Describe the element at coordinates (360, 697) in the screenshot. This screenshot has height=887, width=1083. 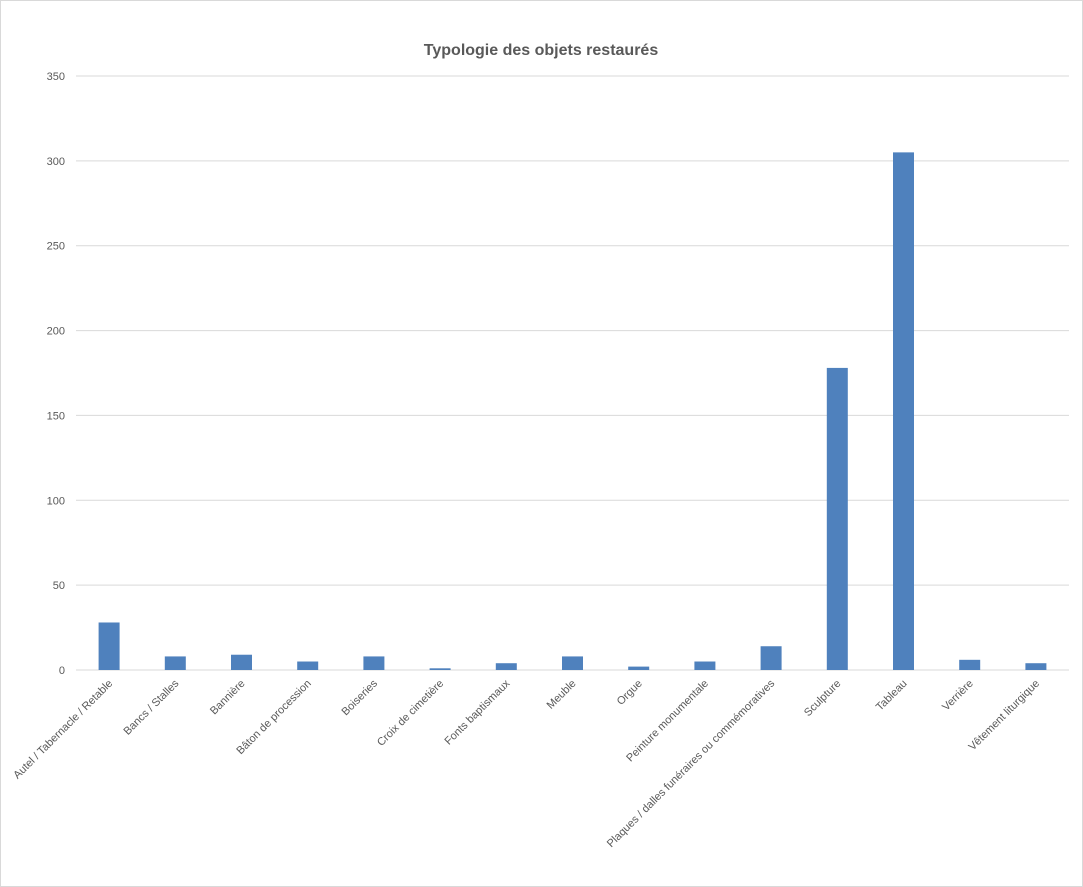
I see `x-tick-label: Boiseries` at that location.